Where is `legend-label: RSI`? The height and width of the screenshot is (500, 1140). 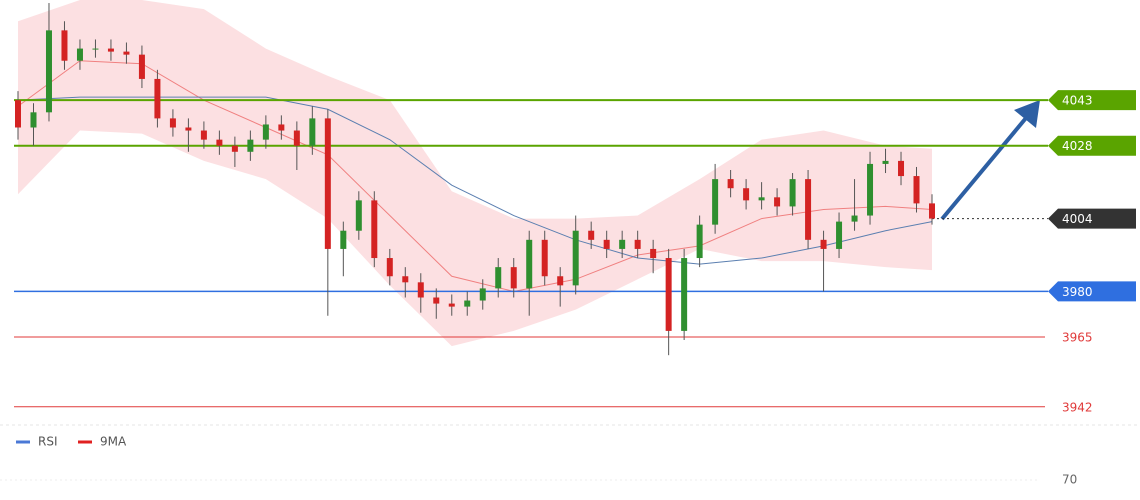 legend-label: RSI is located at coordinates (48, 442).